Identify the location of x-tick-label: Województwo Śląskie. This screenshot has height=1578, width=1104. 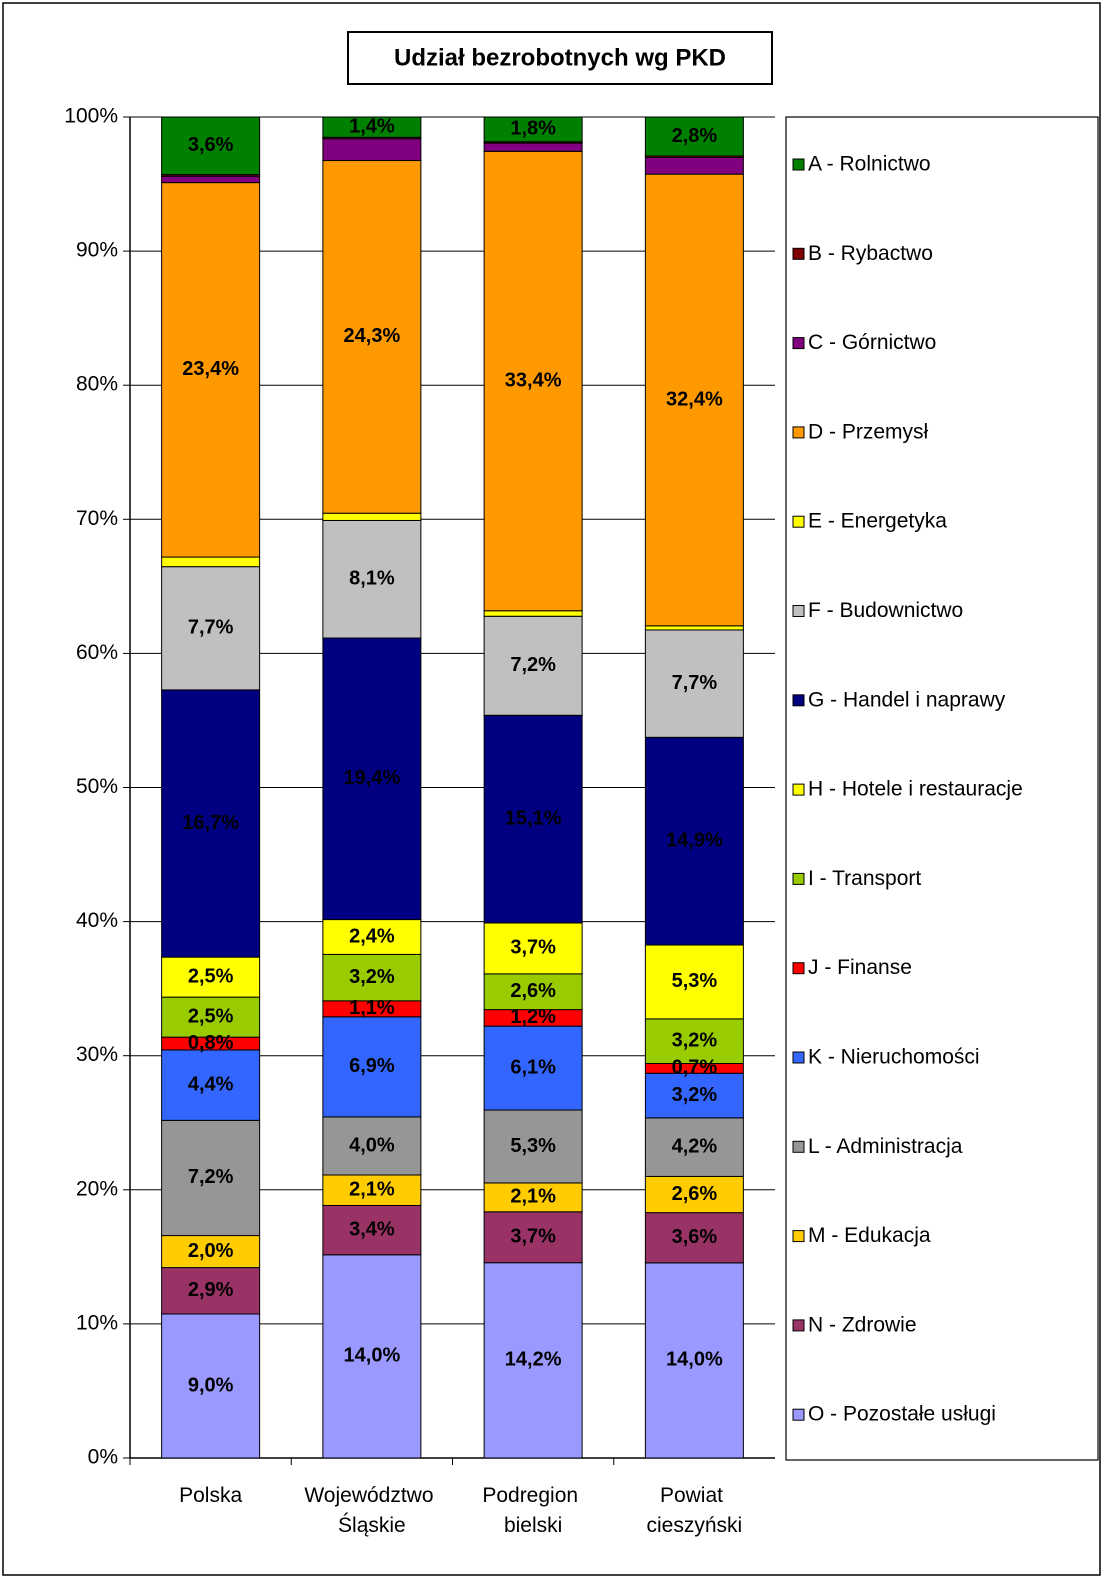
(371, 1510).